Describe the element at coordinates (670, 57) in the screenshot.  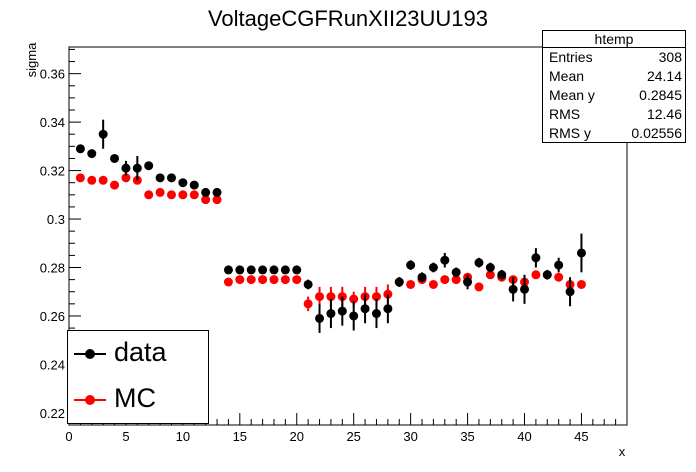
I see `stats-value: 308` at that location.